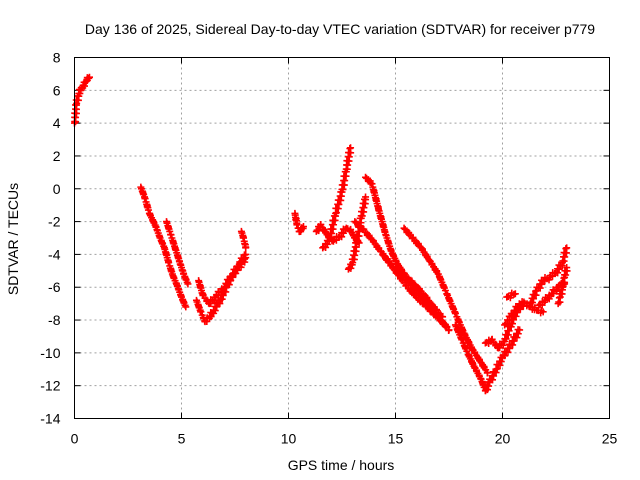  I want to click on y-tick-label: 4, so click(57, 123).